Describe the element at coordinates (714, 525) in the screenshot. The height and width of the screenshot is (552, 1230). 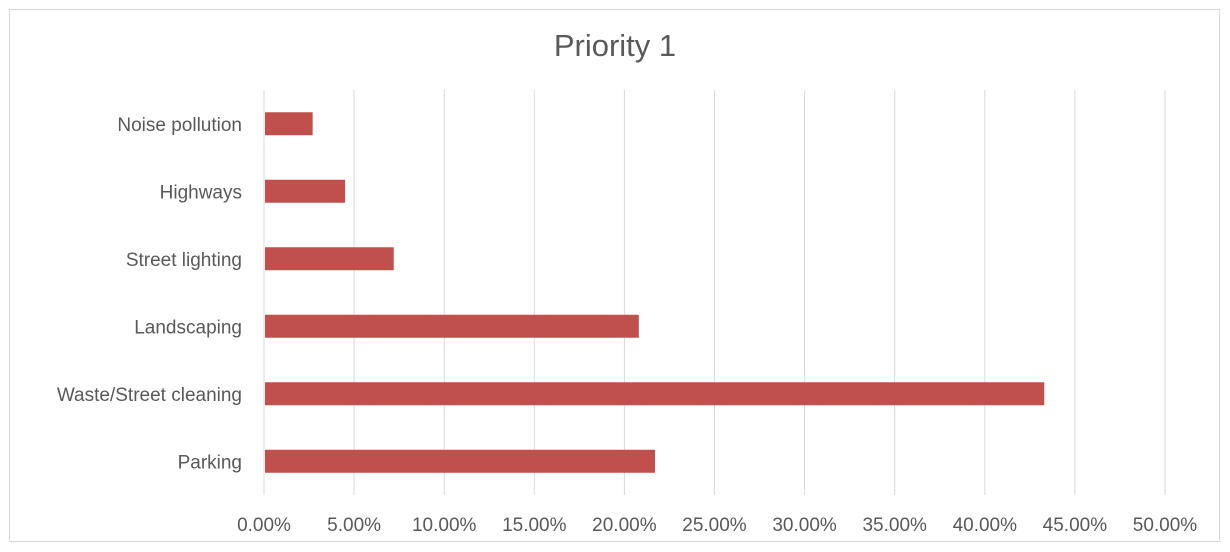
I see `x-tick-label: 25.00%` at that location.